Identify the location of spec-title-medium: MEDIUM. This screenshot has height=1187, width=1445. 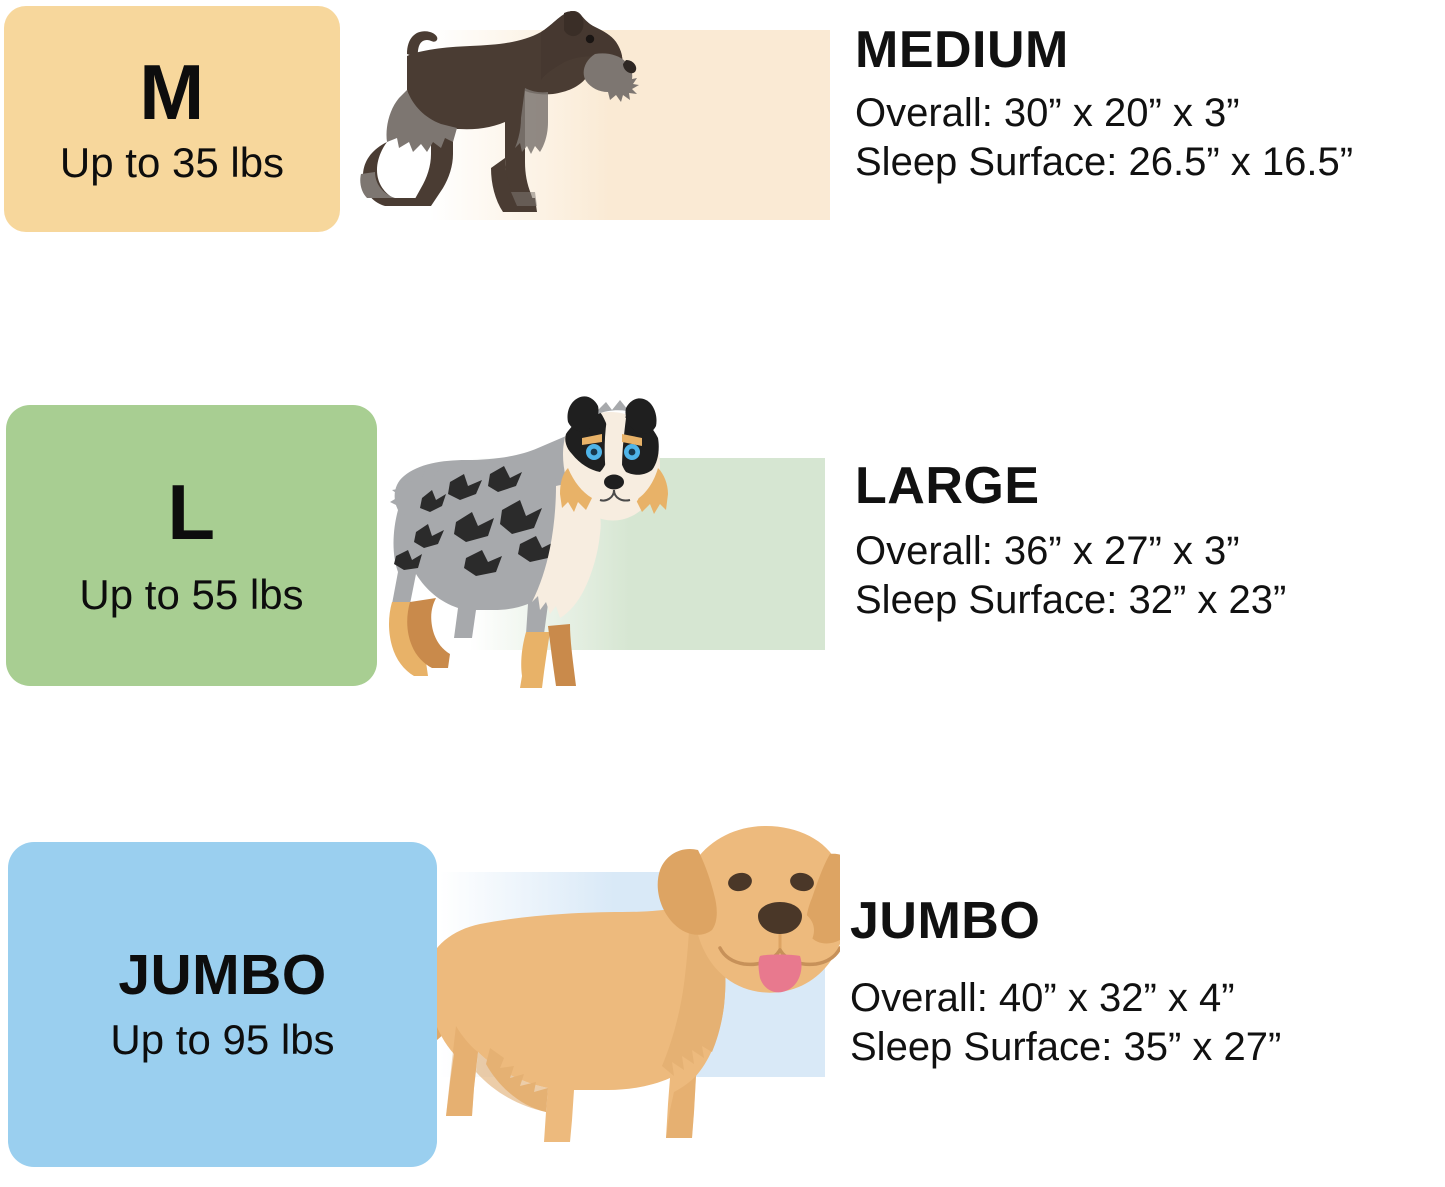
(962, 50).